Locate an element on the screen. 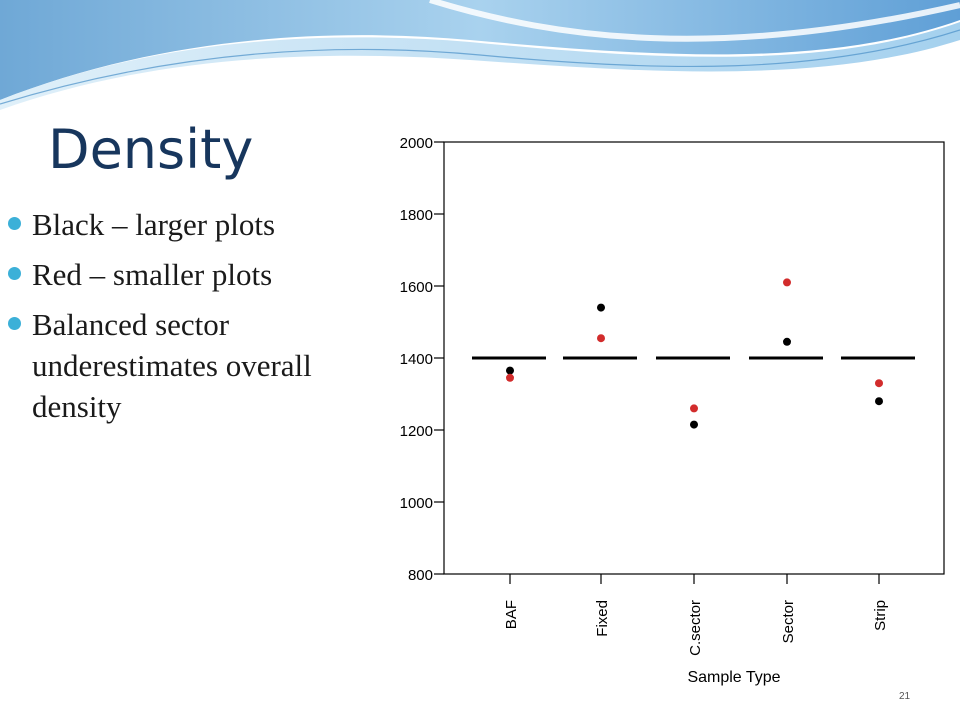 This screenshot has width=960, height=720. y-tick-label: 2000 is located at coordinates (416, 143).